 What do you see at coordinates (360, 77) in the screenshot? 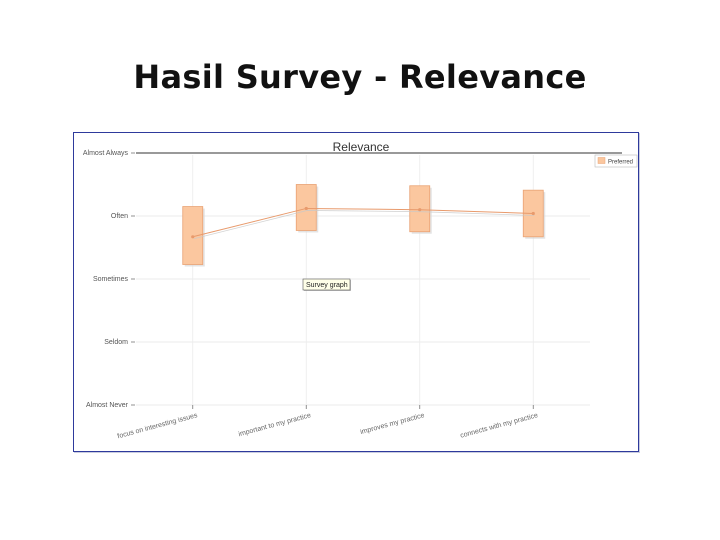
I see `slide-title: Hasil Survey - Relevance` at bounding box center [360, 77].